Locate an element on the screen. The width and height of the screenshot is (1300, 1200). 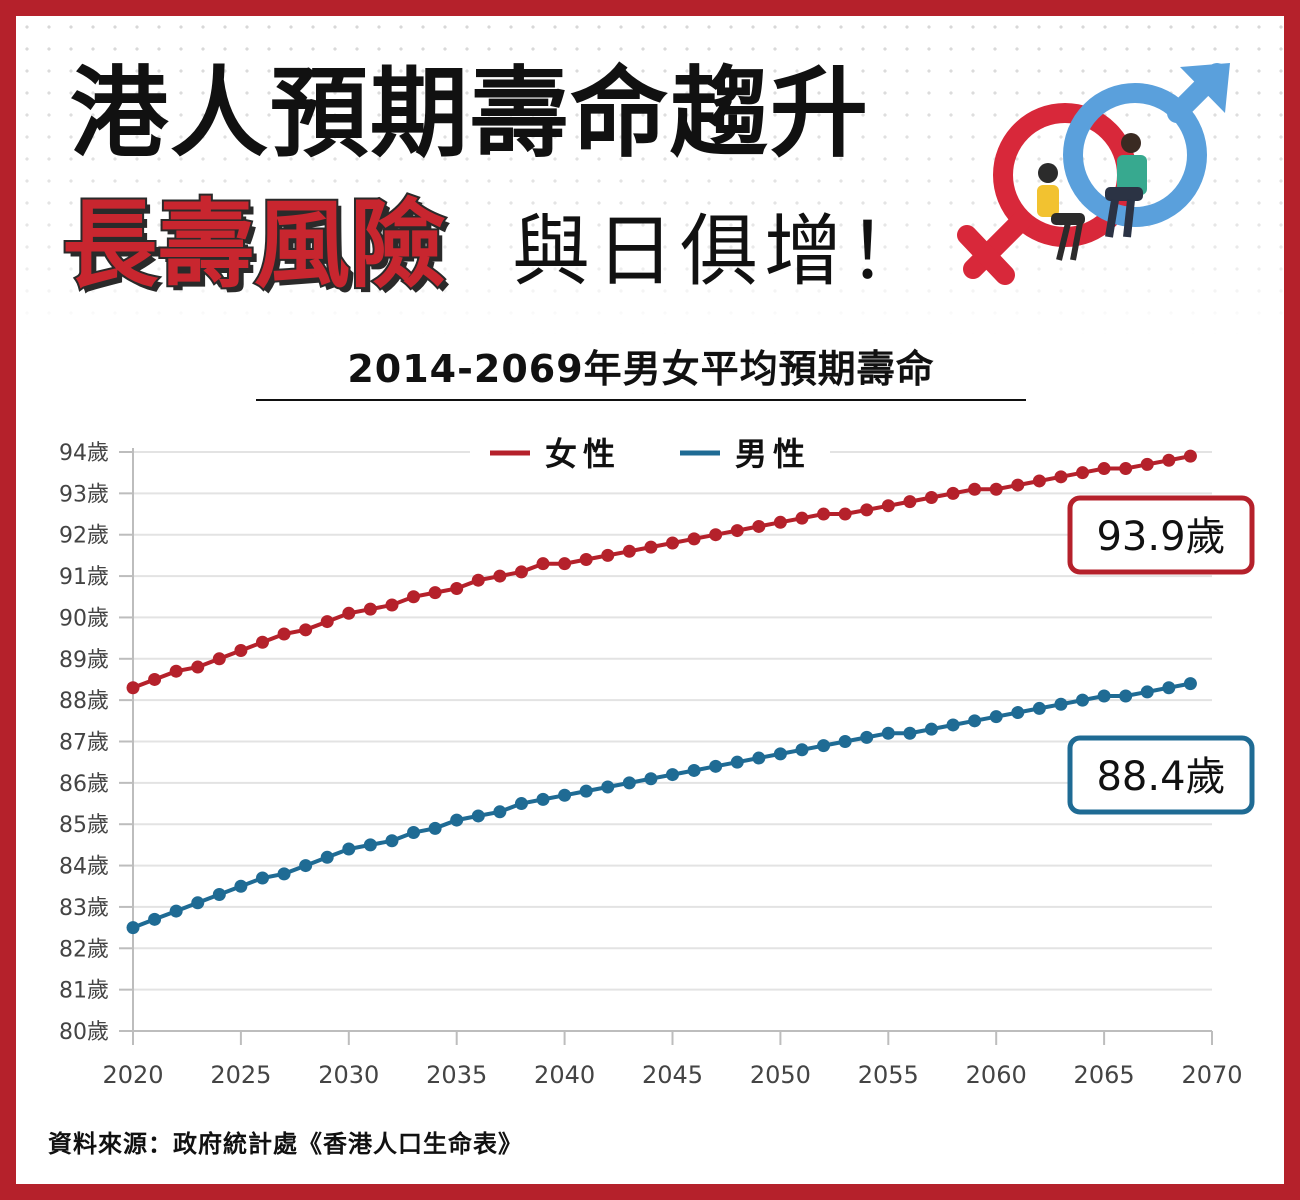
man-figure-icon is located at coordinates (1126, 185).